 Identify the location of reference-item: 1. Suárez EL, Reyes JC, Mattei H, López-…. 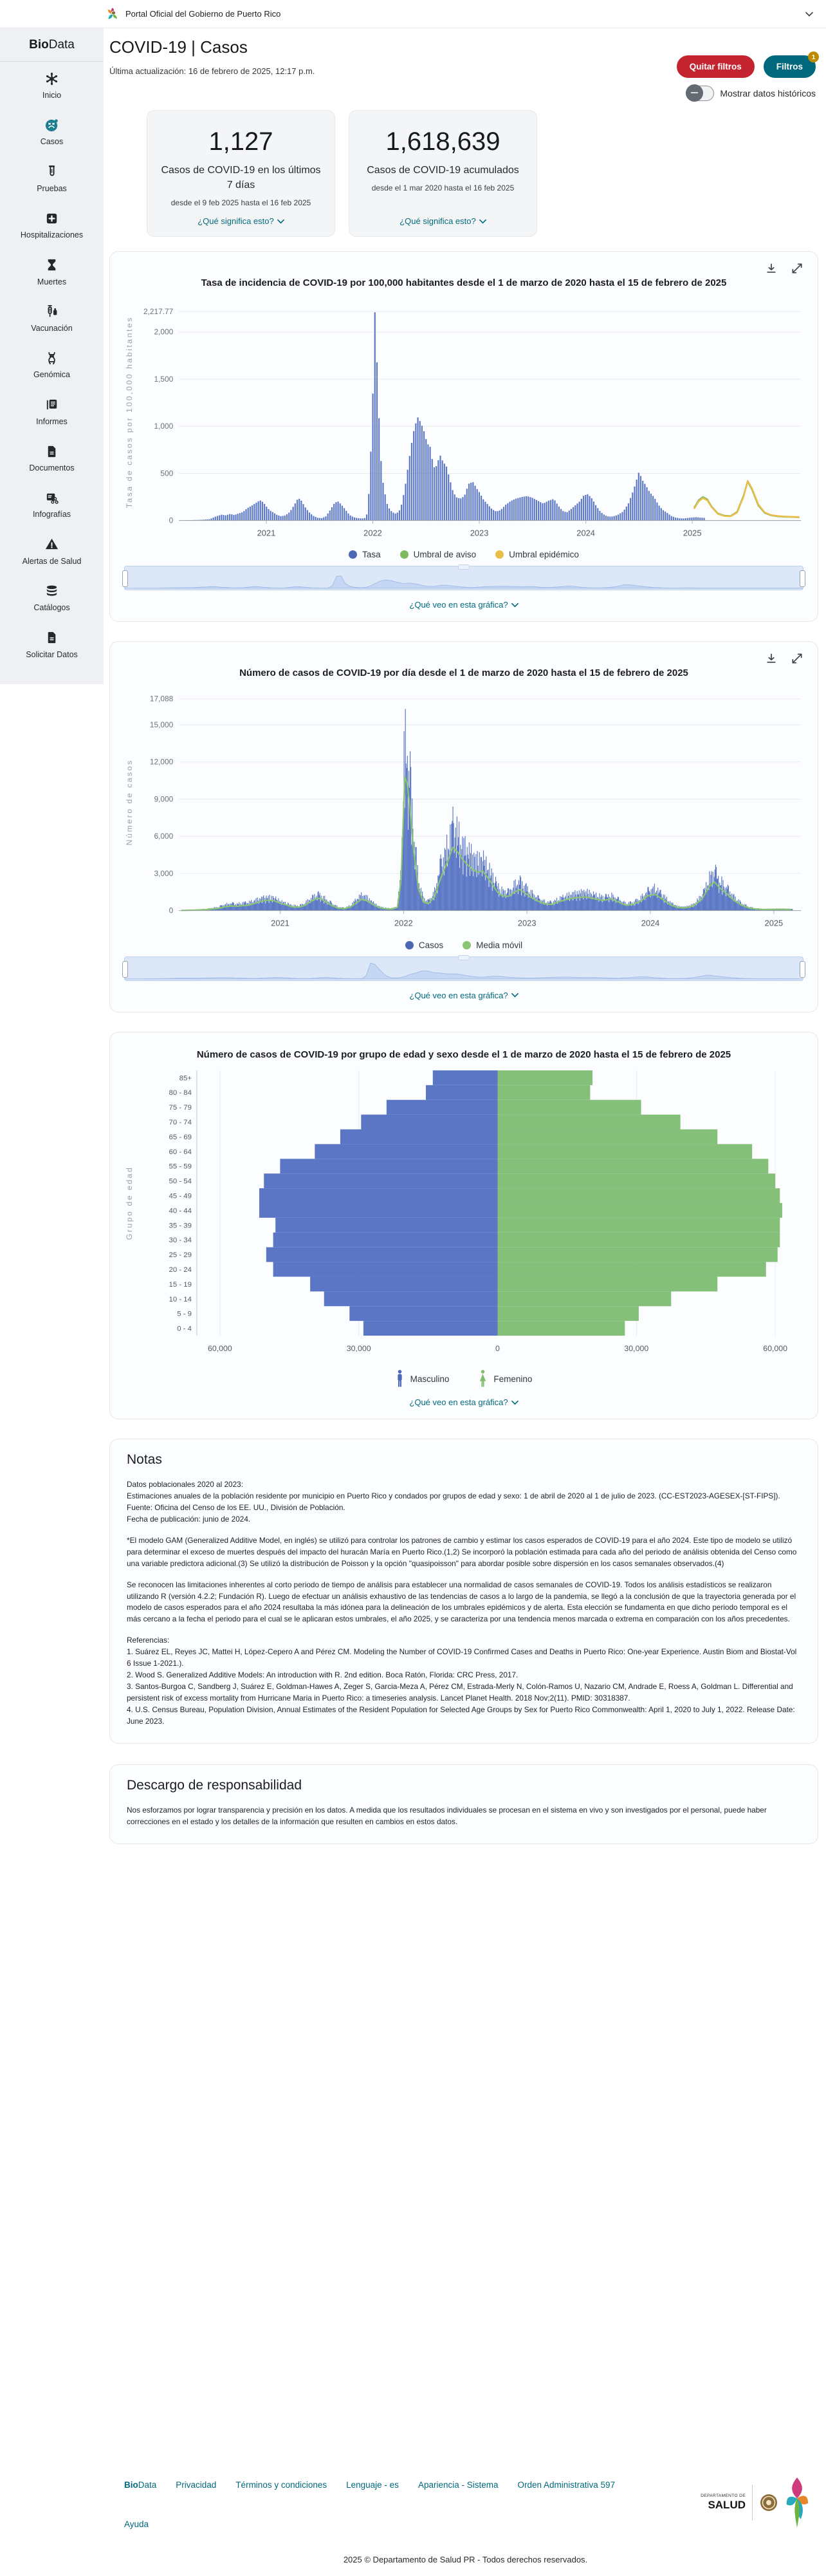
(464, 1658).